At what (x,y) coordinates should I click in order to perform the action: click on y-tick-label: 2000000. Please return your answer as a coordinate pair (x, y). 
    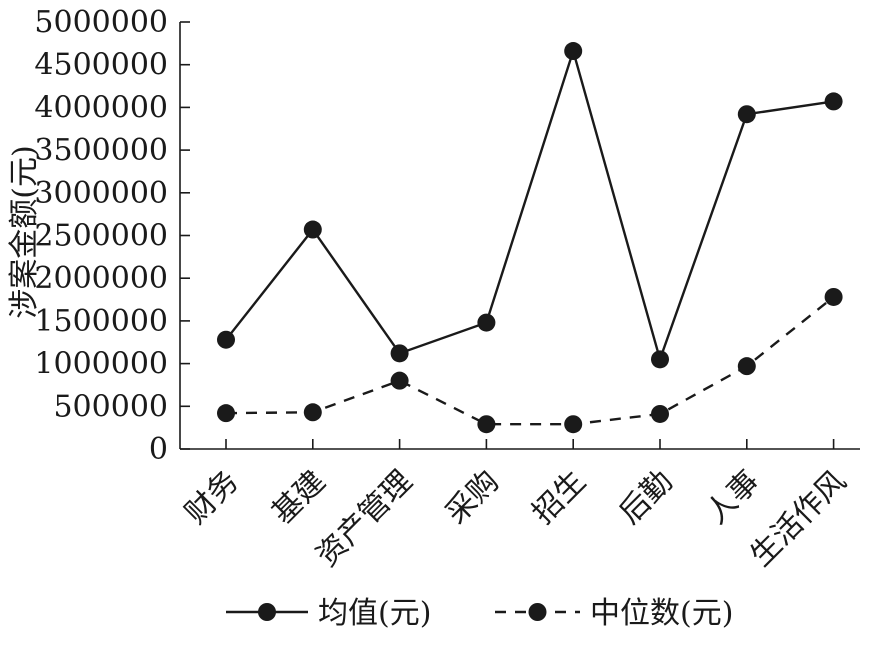
    Looking at the image, I should click on (101, 278).